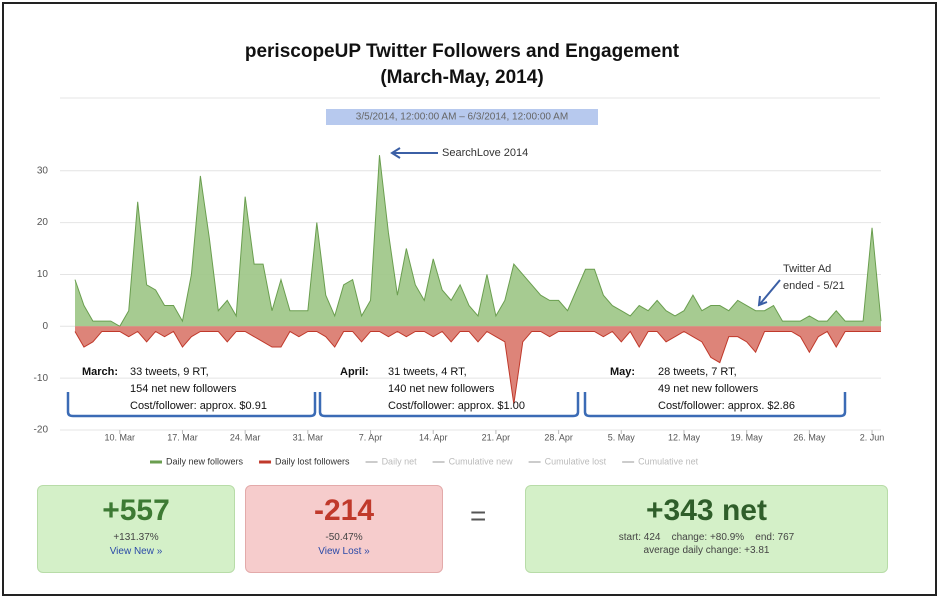 Image resolution: width=943 pixels, height=602 pixels. Describe the element at coordinates (41, 430) in the screenshot. I see `y-tick-label: -20` at that location.